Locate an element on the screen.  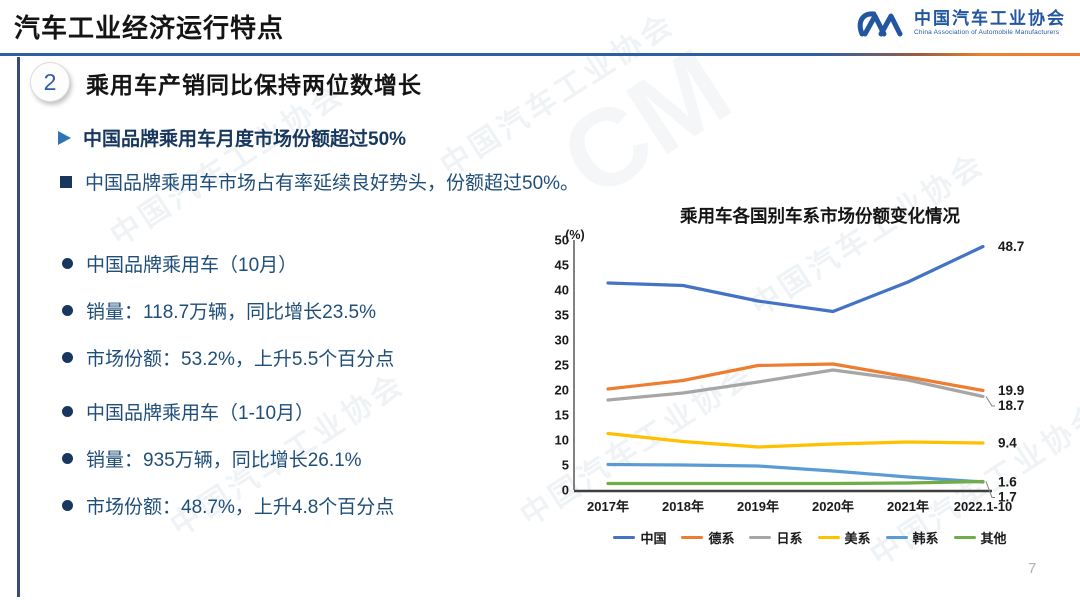
left-accent-bar is located at coordinates (18, 327).